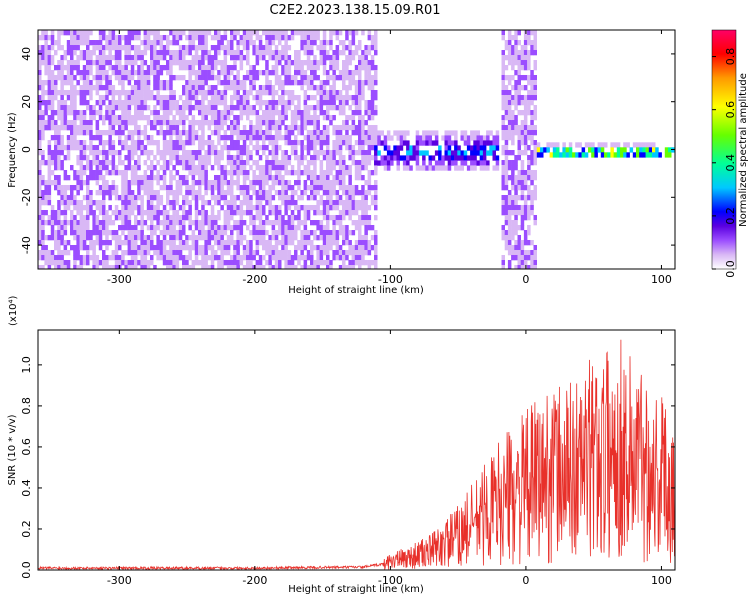  What do you see at coordinates (26, 102) in the screenshot?
I see `spectrogram-y-tick-label: 20` at bounding box center [26, 102].